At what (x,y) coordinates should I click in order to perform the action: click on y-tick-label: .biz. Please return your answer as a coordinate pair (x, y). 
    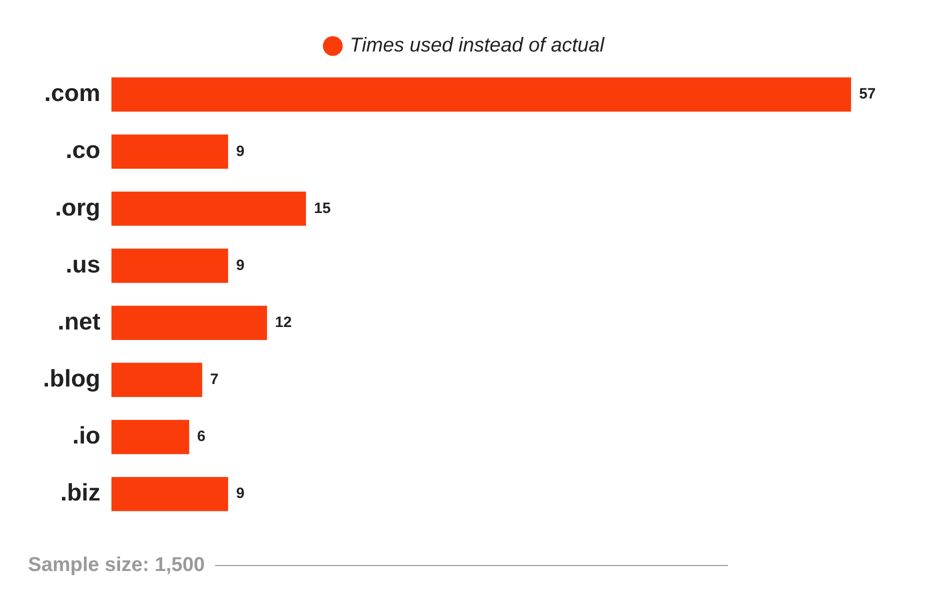
    Looking at the image, I should click on (80, 493).